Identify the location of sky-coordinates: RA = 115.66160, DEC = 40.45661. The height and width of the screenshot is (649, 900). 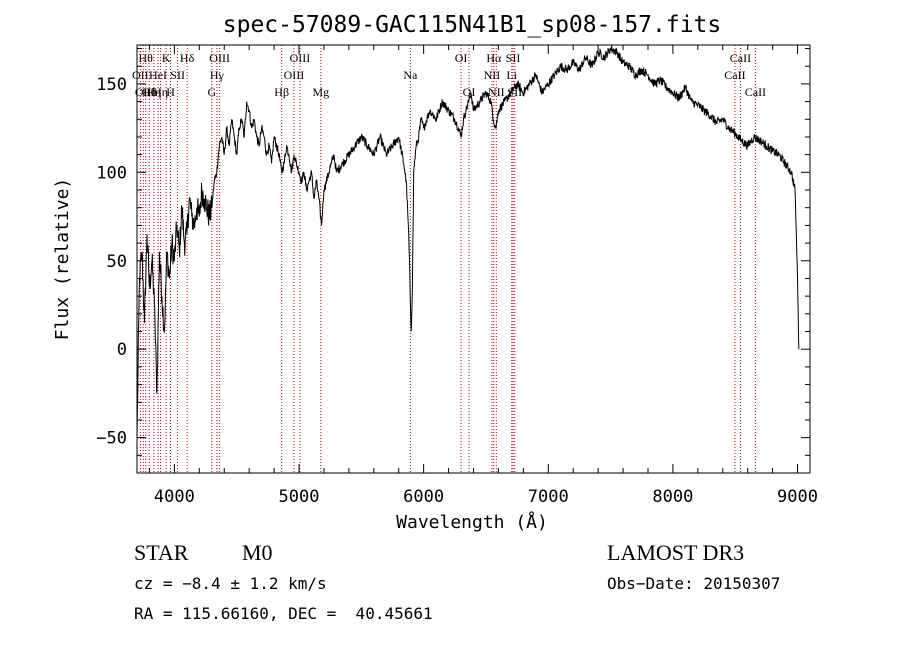
(283, 613).